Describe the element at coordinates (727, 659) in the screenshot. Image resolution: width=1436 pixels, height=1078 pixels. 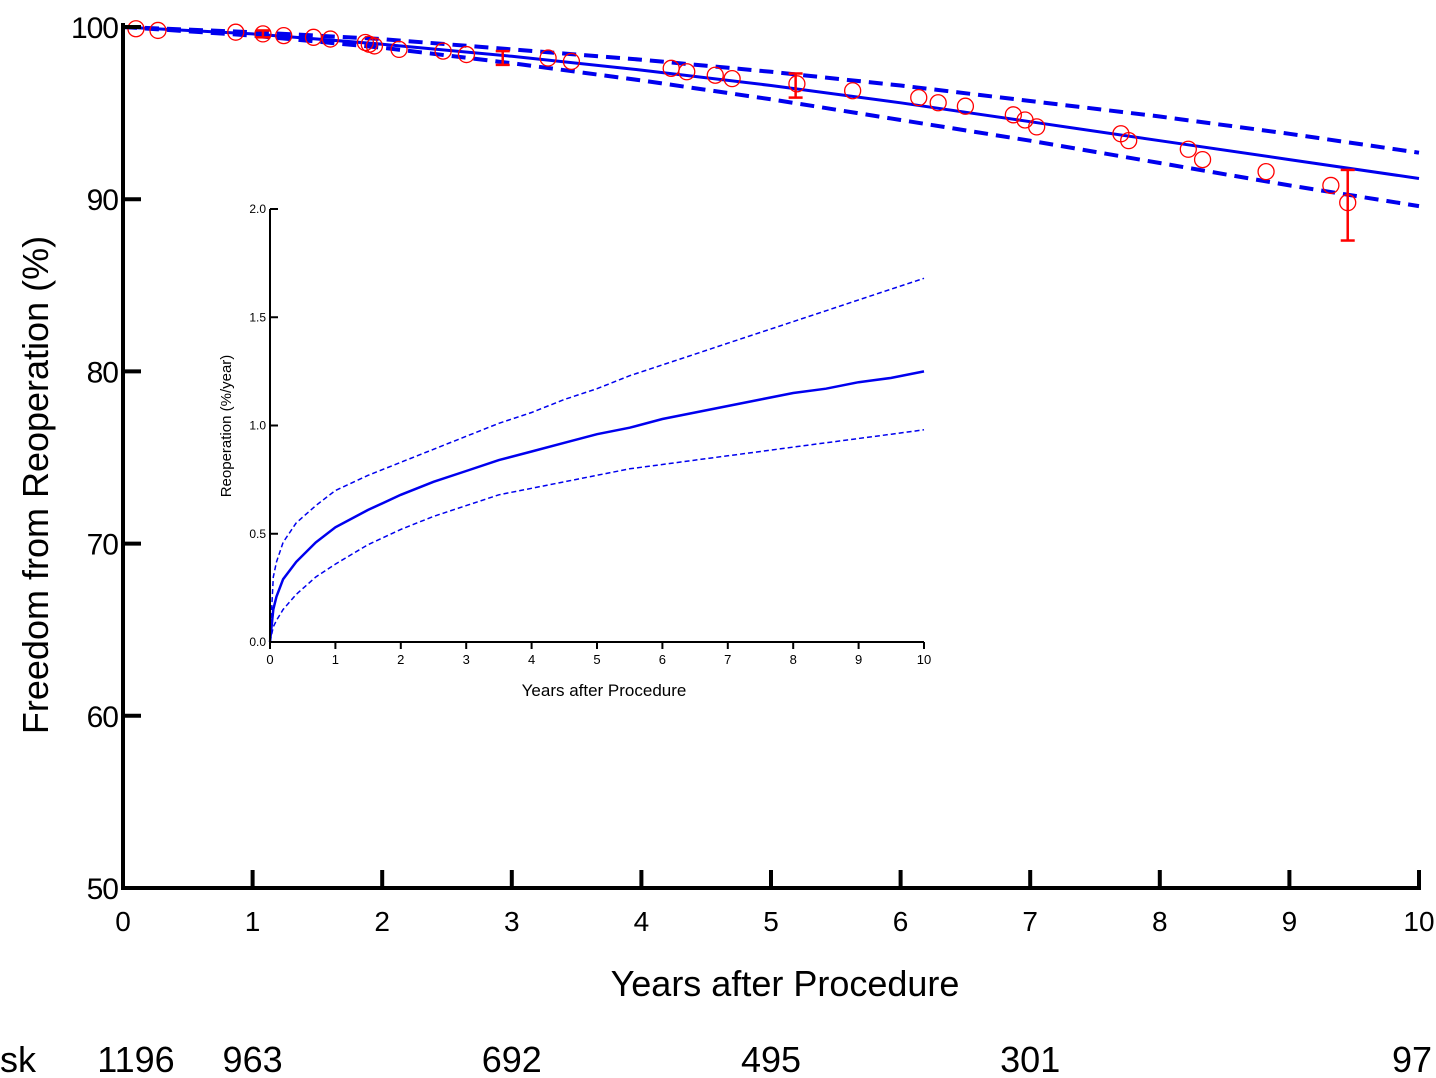
I see `inset-x-tick-label: 7` at that location.